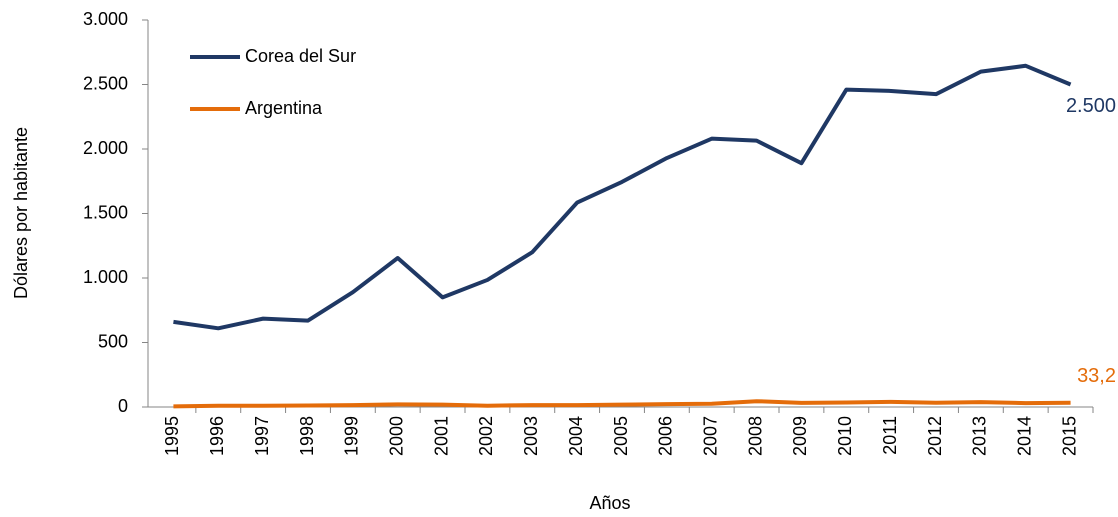 The width and height of the screenshot is (1118, 517). What do you see at coordinates (105, 19) in the screenshot?
I see `y-tick-label: 3.000` at bounding box center [105, 19].